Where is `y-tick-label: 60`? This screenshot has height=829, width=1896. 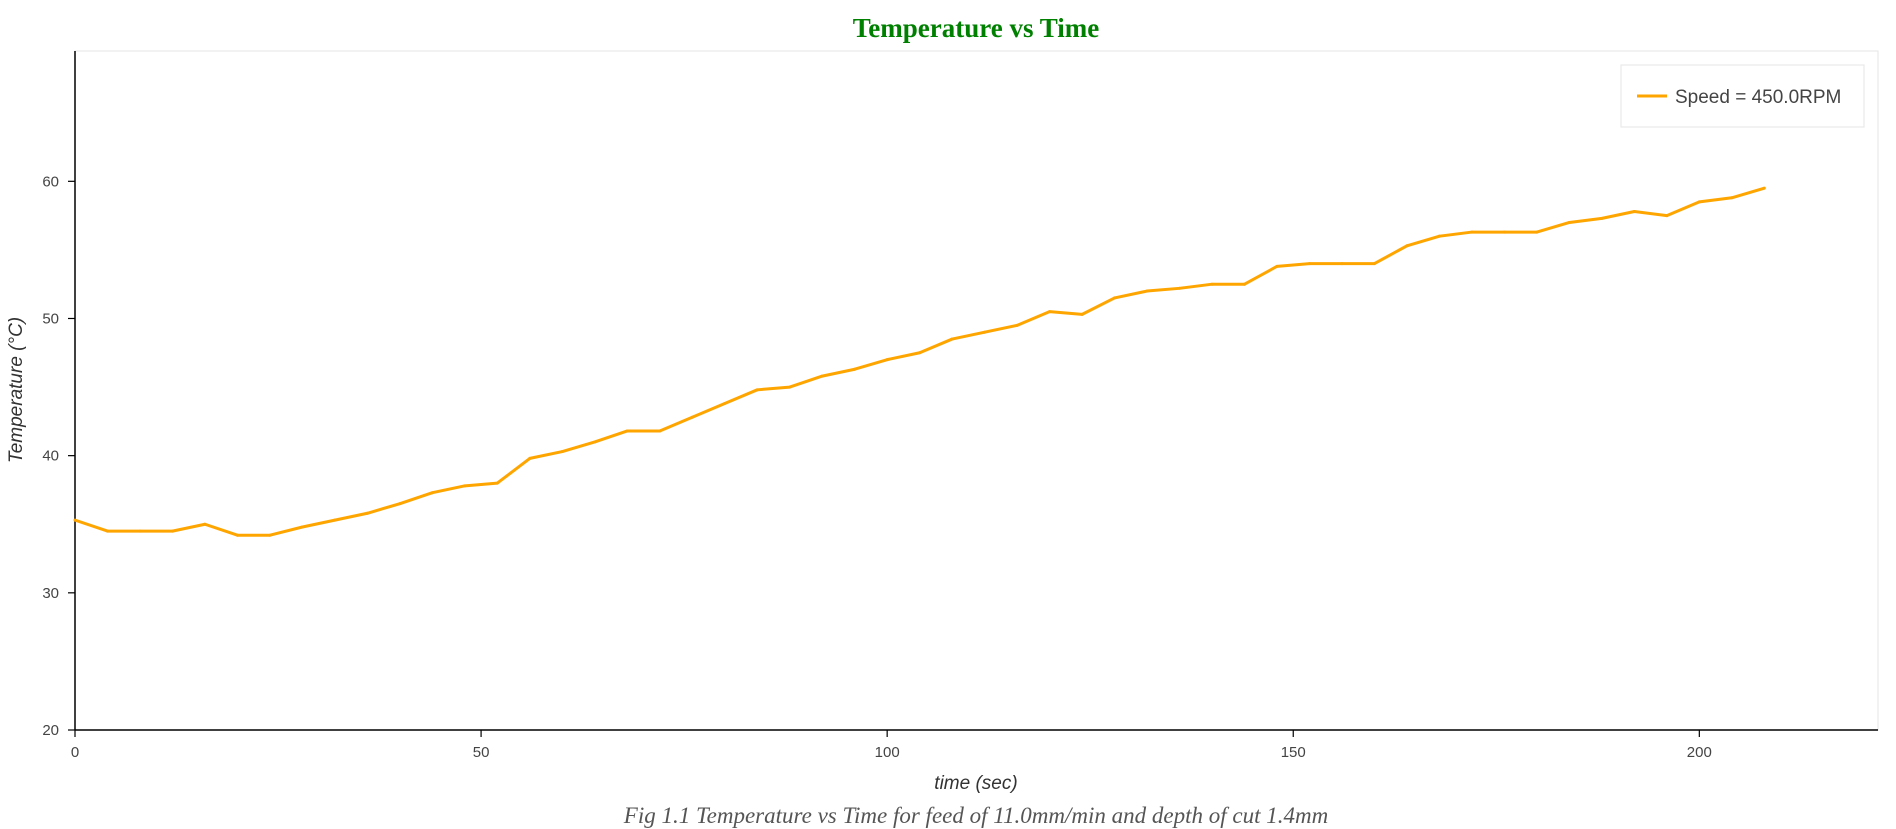
y-tick-label: 60 is located at coordinates (50, 181).